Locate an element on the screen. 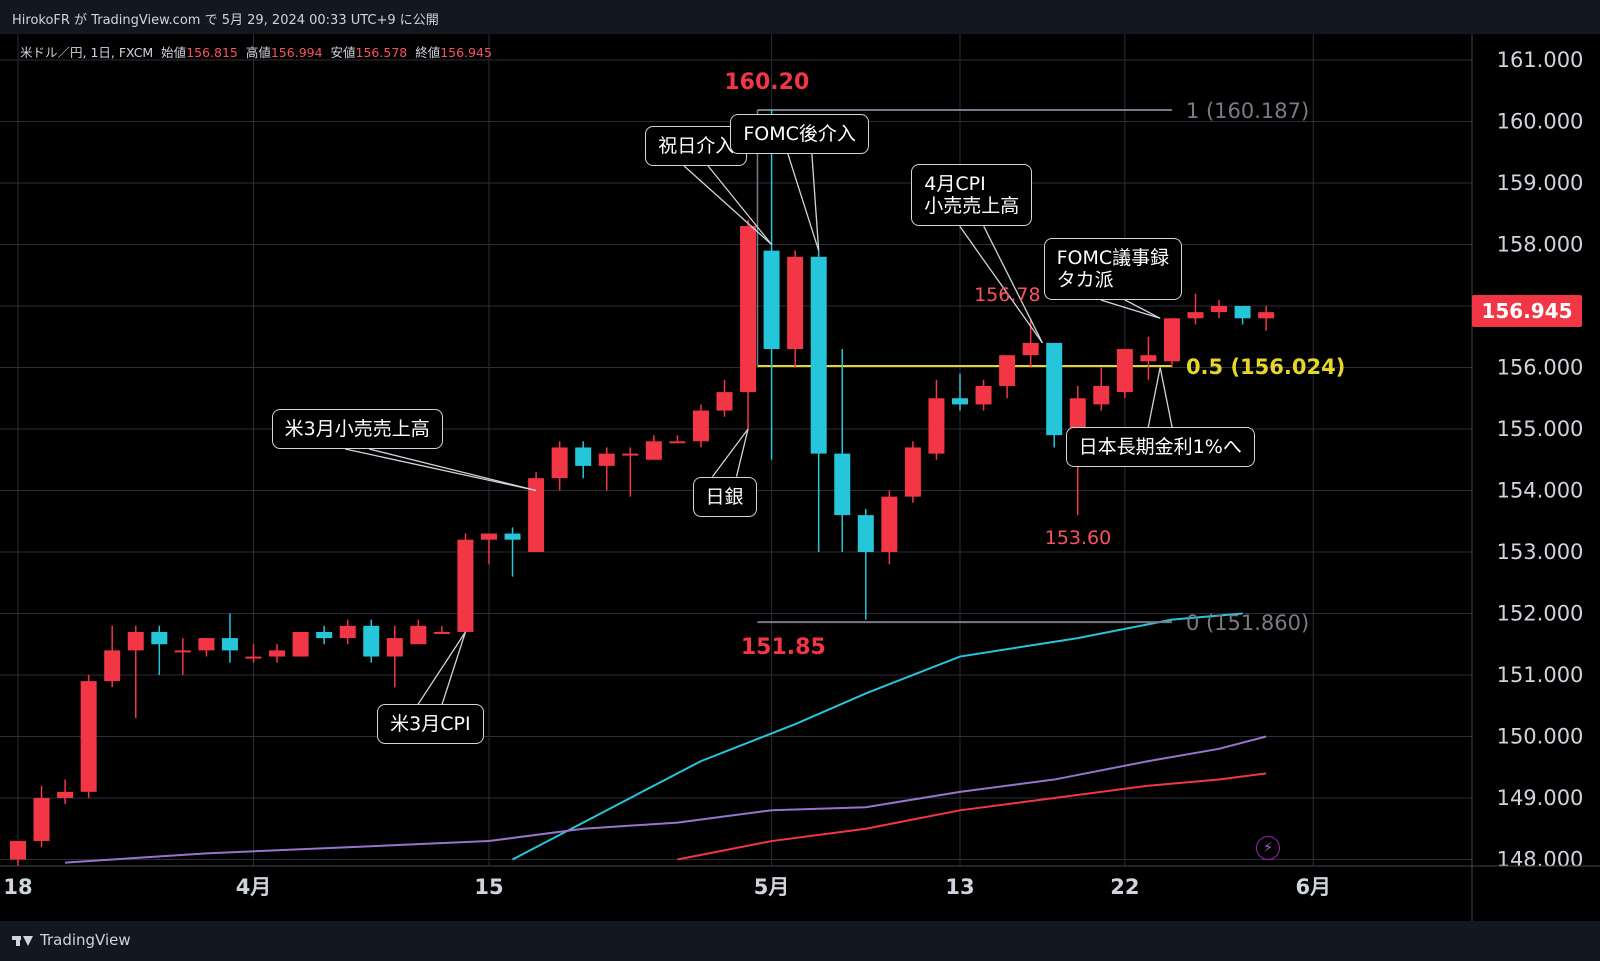  y-tick-label: 151.000 is located at coordinates (1540, 675).